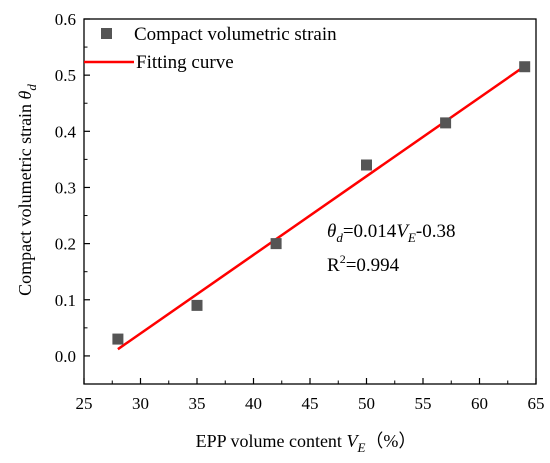  Describe the element at coordinates (31, 87) in the screenshot. I see `y-axis-title-sub: d` at that location.